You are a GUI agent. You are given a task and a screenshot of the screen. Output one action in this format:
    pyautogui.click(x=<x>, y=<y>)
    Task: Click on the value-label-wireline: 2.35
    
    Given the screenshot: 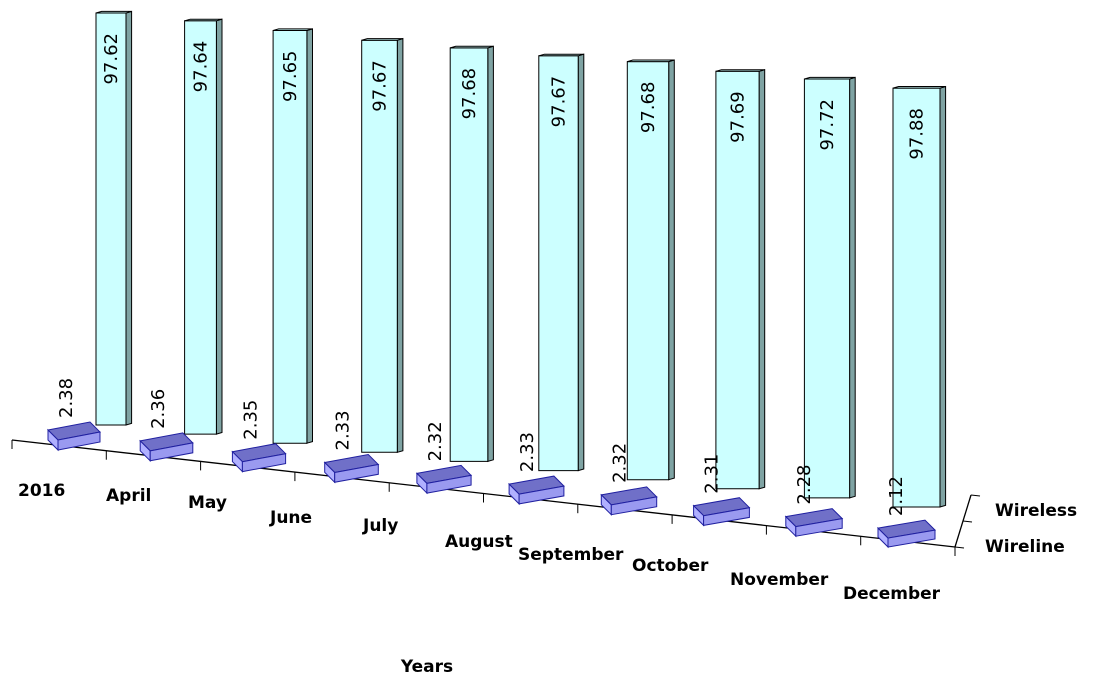 What is the action you would take?
    pyautogui.click(x=250, y=420)
    